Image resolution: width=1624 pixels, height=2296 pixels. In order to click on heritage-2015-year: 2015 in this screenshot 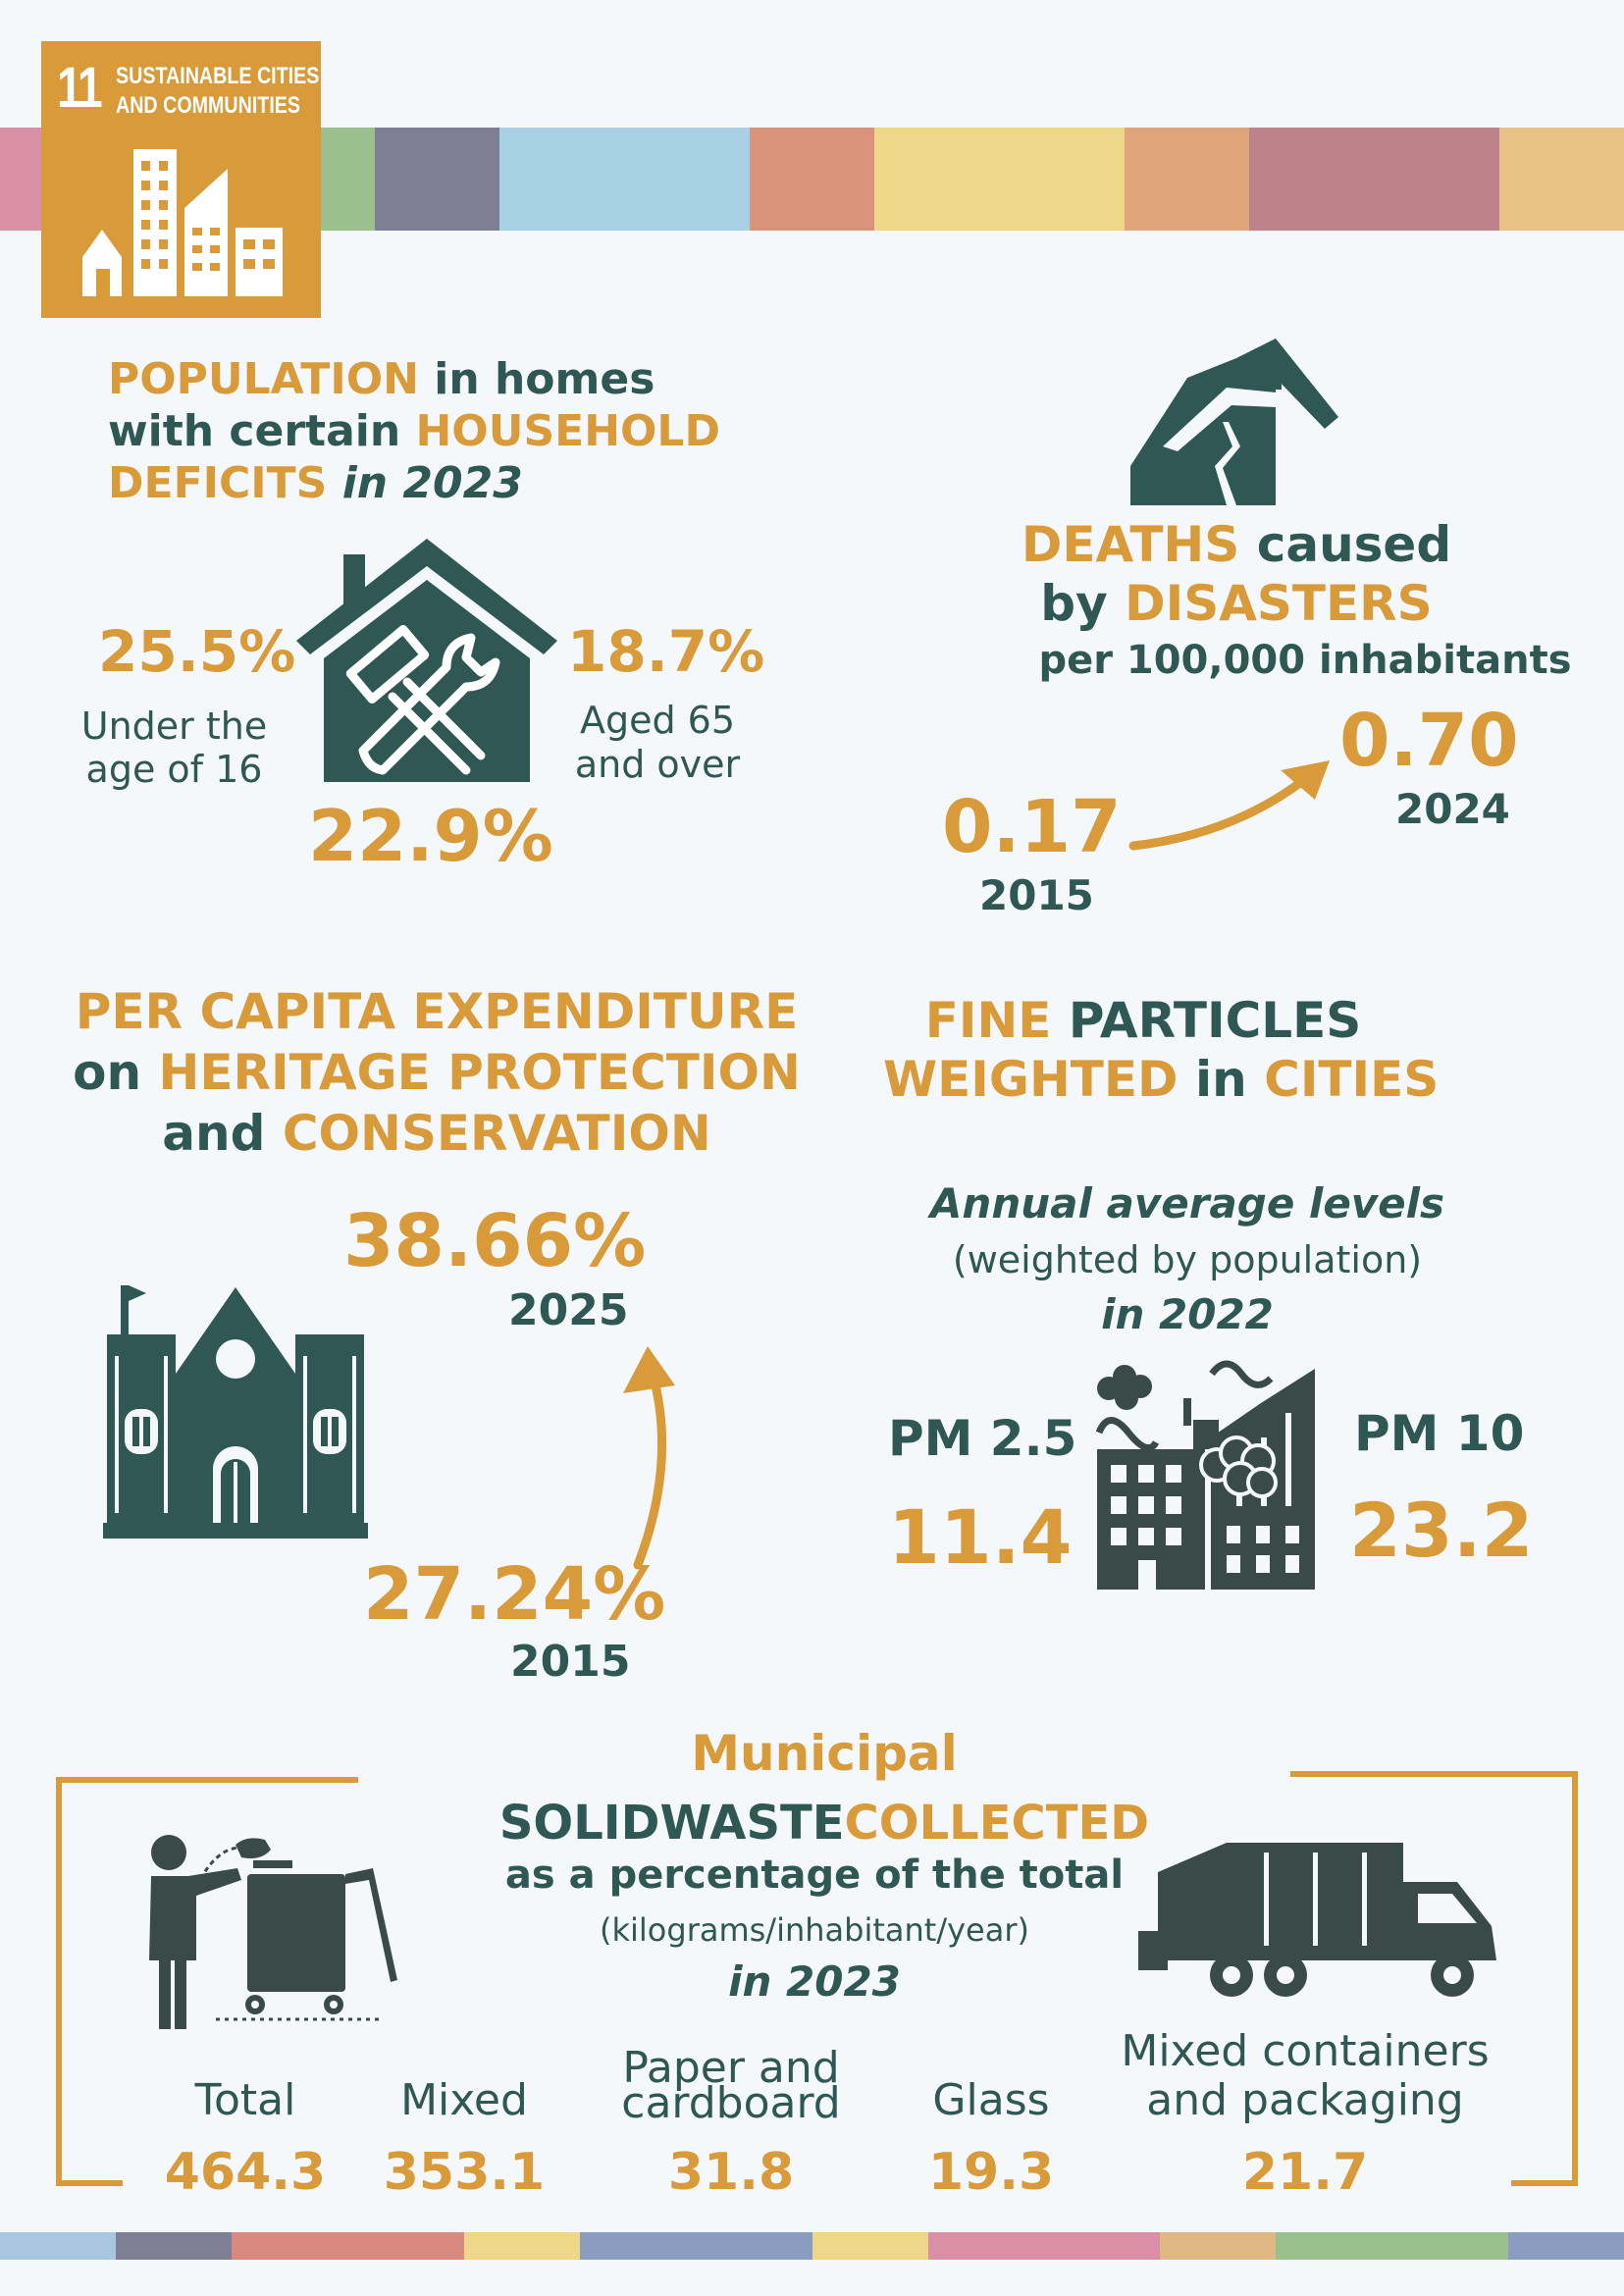, I will do `click(570, 1662)`.